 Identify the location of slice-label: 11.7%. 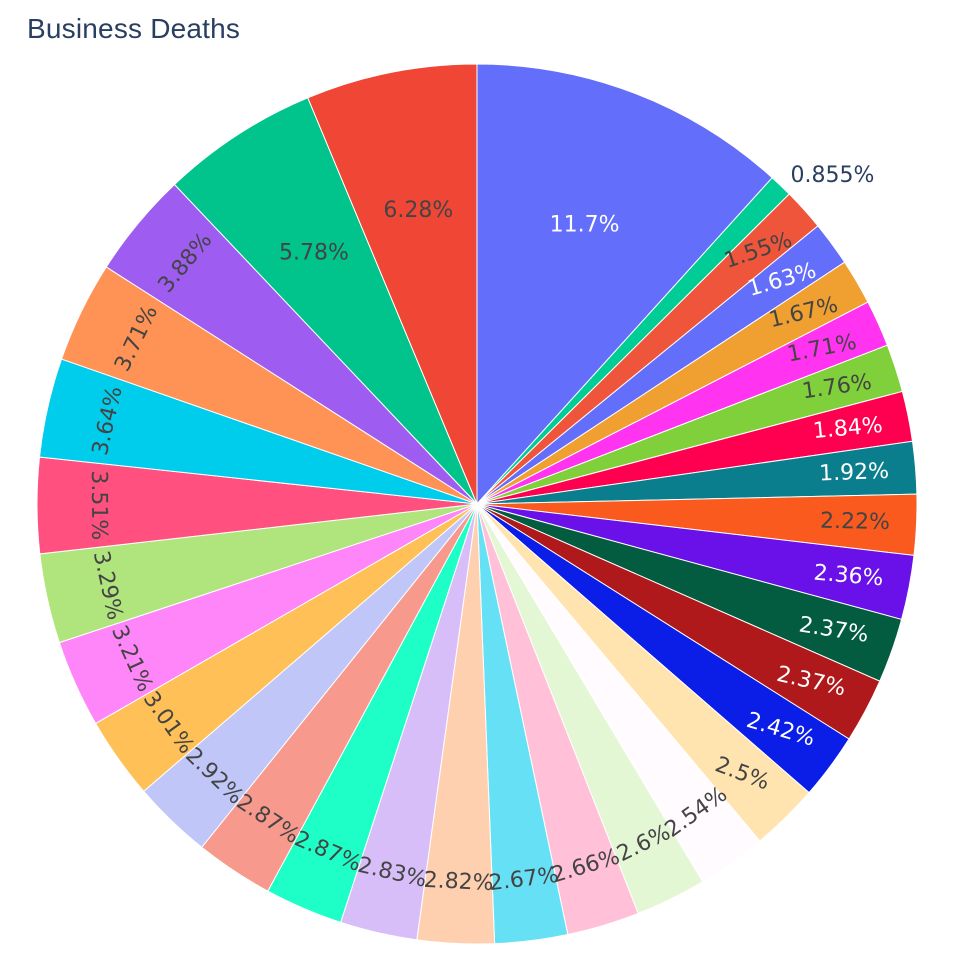
(585, 224).